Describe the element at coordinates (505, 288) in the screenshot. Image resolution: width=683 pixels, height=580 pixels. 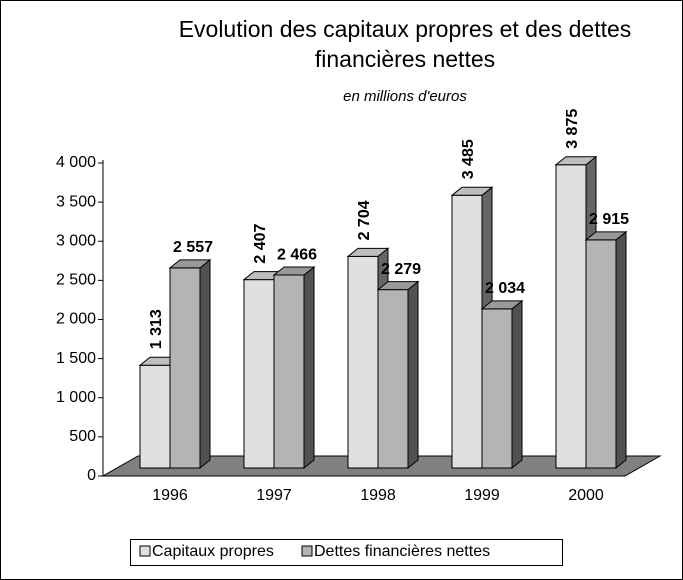
I see `value-label: 2 034` at that location.